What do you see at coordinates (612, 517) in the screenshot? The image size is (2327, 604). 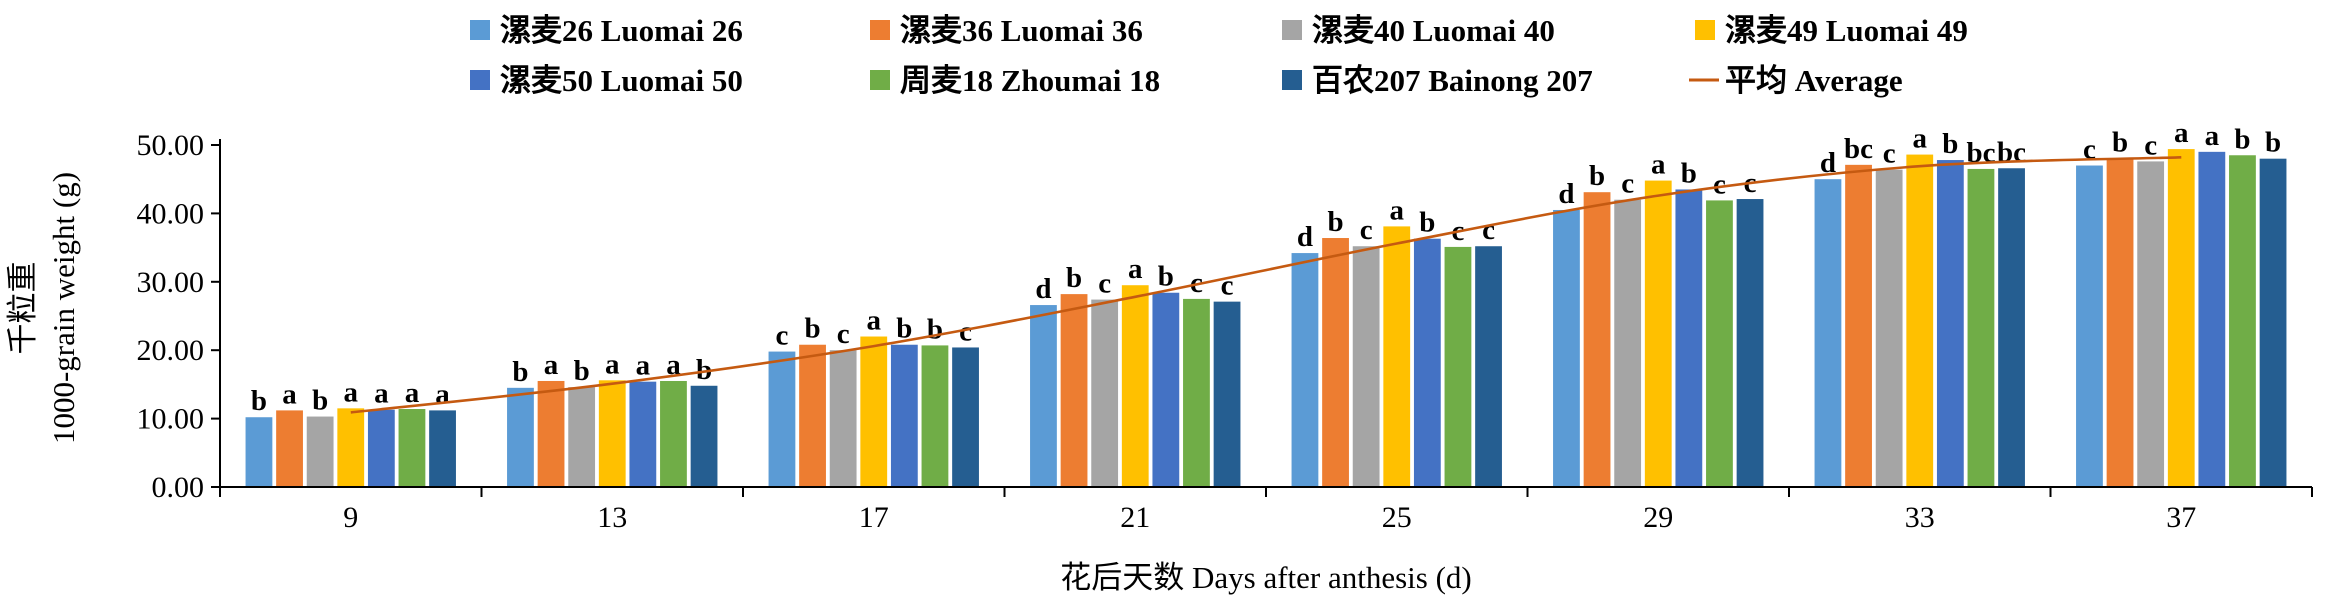 I see `x-tick-label: 13` at bounding box center [612, 517].